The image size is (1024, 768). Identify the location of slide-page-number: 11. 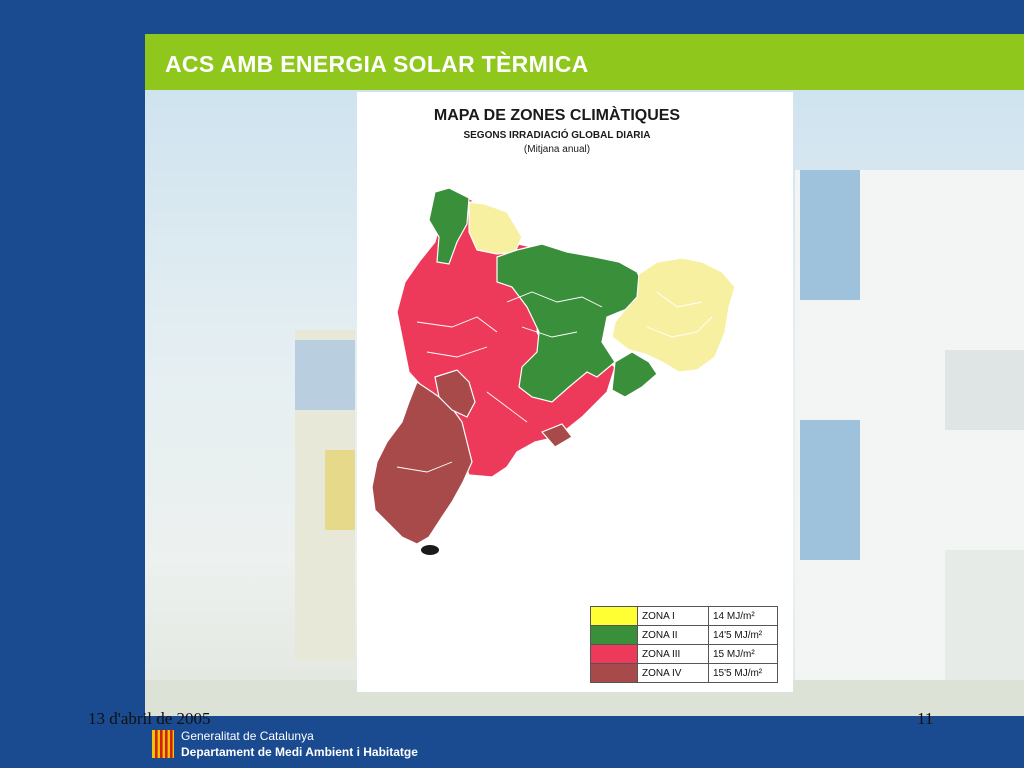
(925, 718).